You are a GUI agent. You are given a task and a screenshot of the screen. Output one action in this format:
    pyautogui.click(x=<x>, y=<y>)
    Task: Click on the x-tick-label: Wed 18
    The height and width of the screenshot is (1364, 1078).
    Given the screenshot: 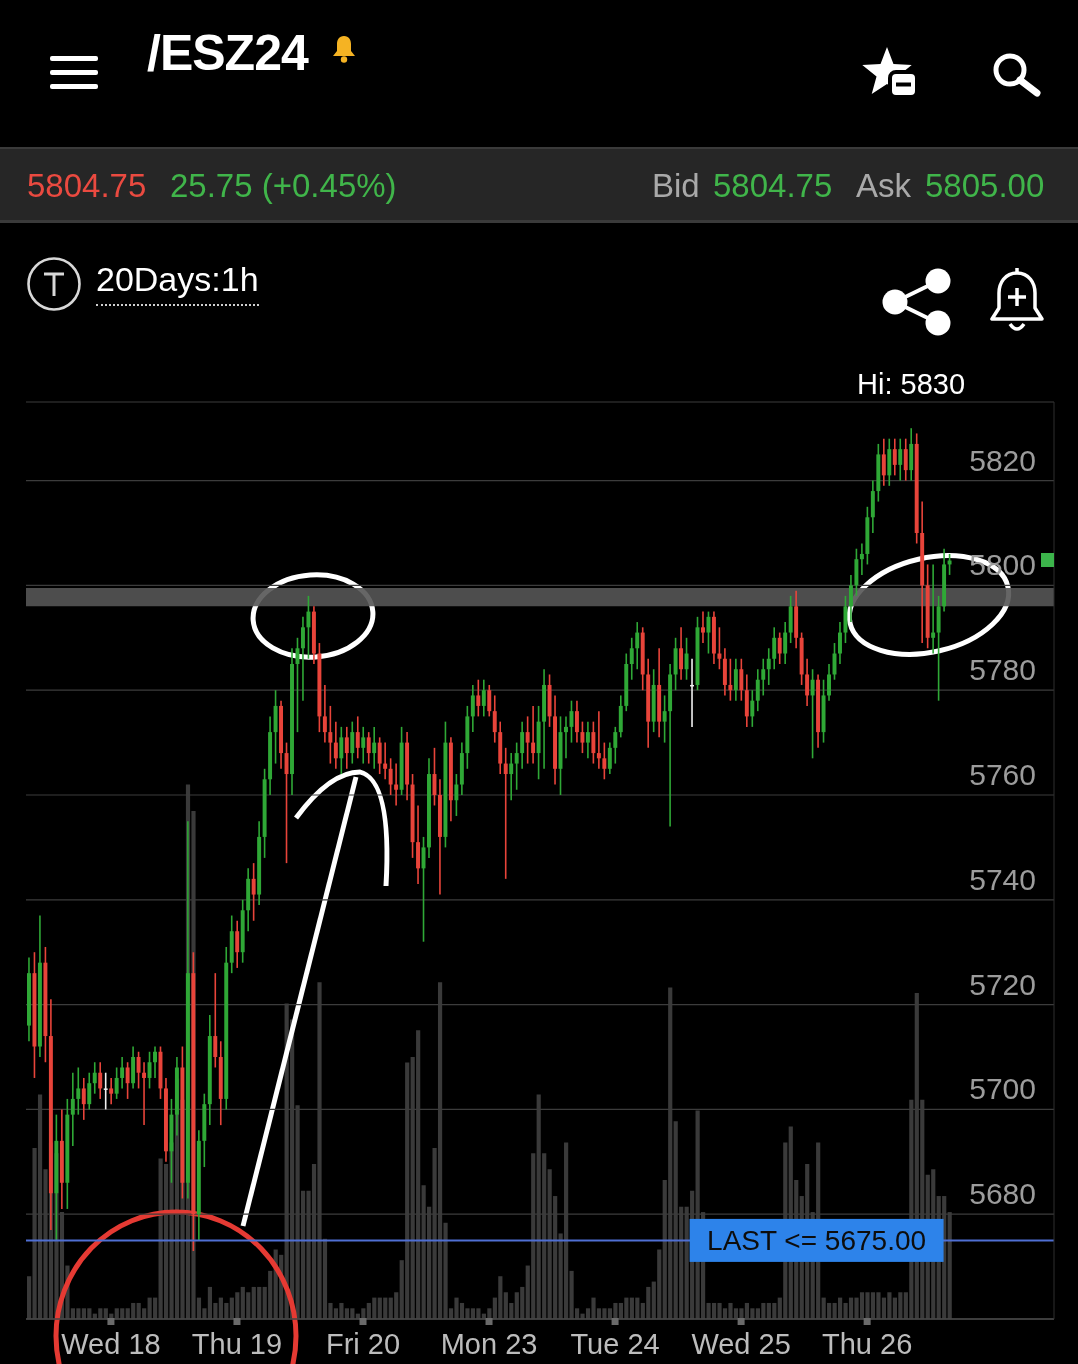 What is the action you would take?
    pyautogui.click(x=111, y=1344)
    